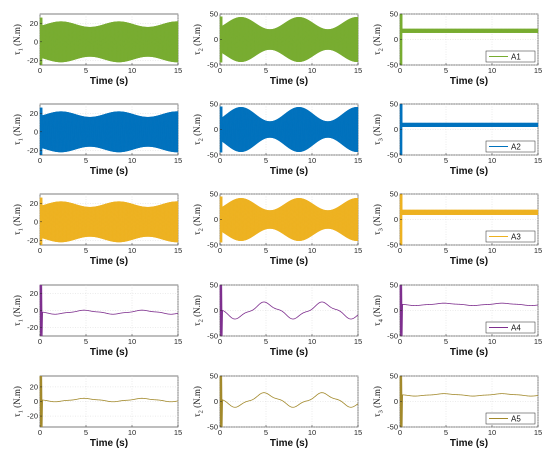 The image size is (550, 468). Describe the element at coordinates (510, 418) in the screenshot. I see `legend: A5` at that location.